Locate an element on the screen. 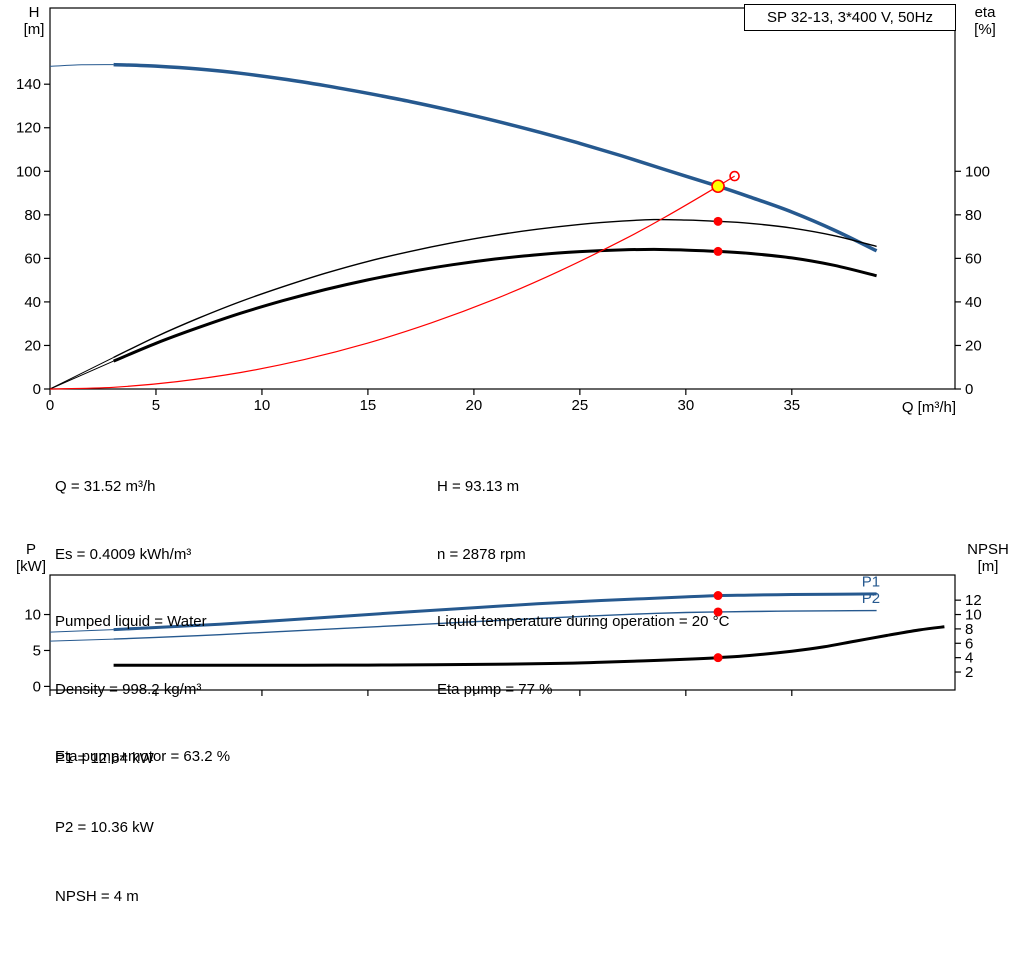  x-axis-tick-label: 10 is located at coordinates (262, 405).